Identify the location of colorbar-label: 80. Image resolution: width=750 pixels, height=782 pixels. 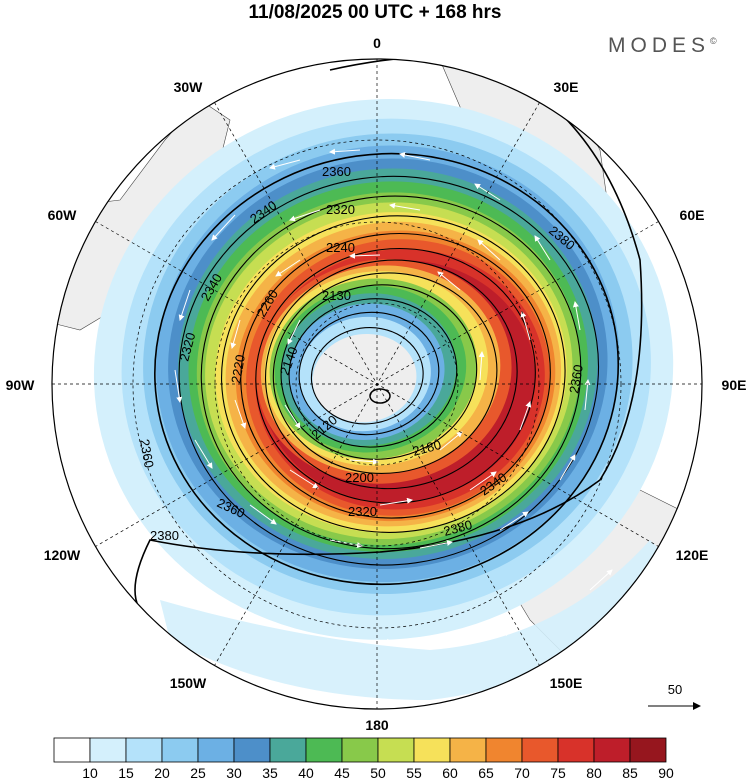
(594, 773).